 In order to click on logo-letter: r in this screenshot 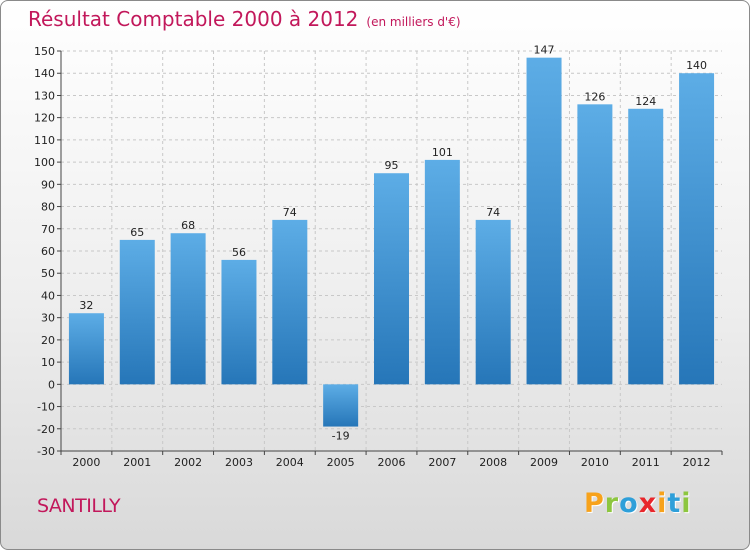, I will do `click(612, 503)`.